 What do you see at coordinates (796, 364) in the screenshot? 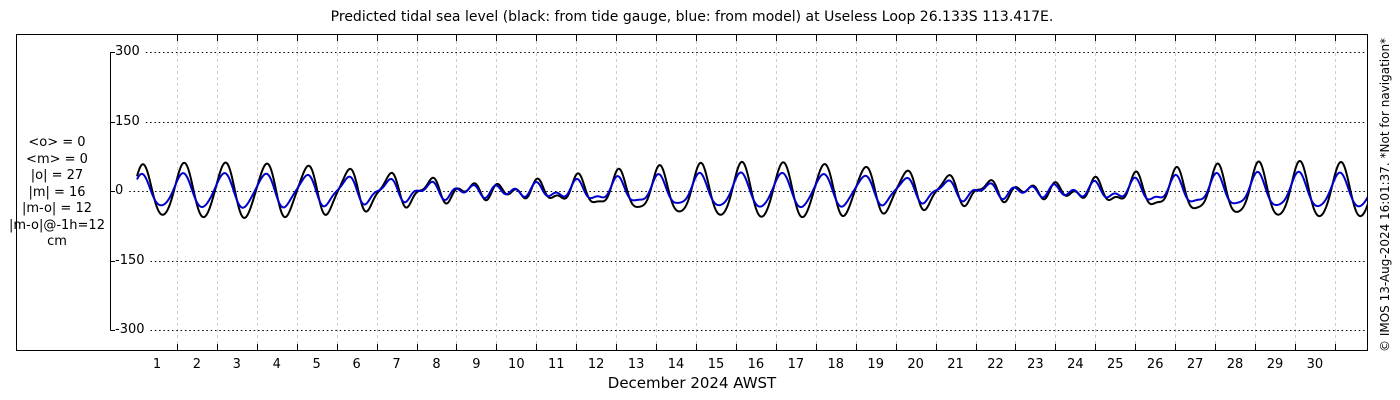
I see `x-day-label: 17` at bounding box center [796, 364].